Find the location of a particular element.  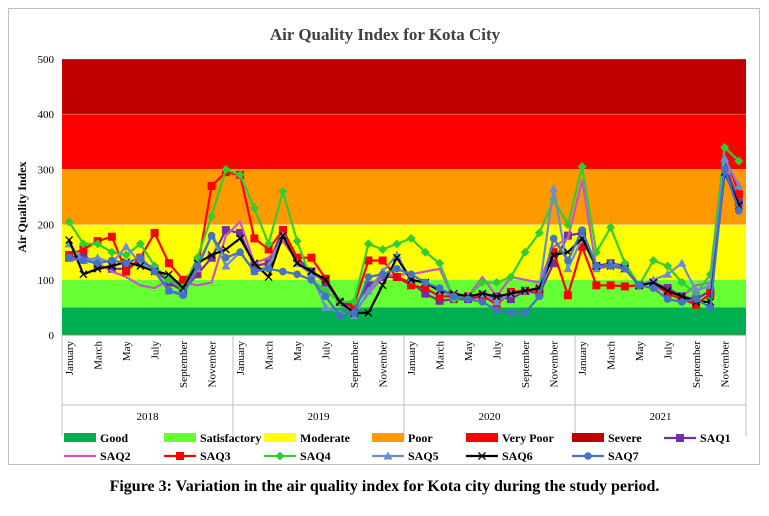

legend-item-good: Good is located at coordinates (96, 438).